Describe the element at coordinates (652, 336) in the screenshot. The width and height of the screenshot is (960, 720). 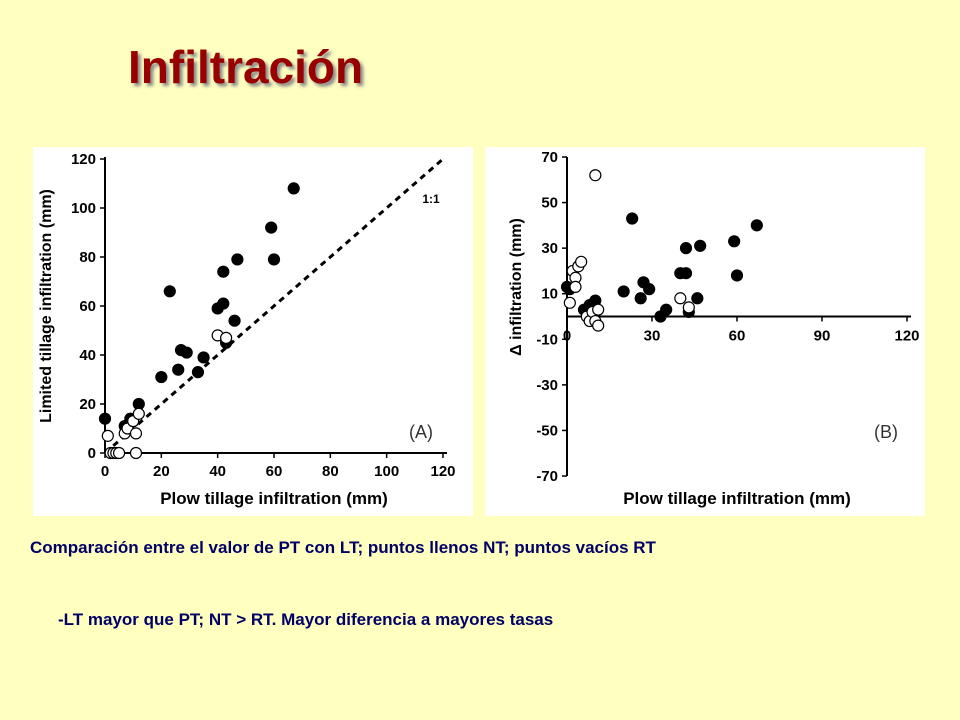
I see `x-tick-label: 30` at that location.